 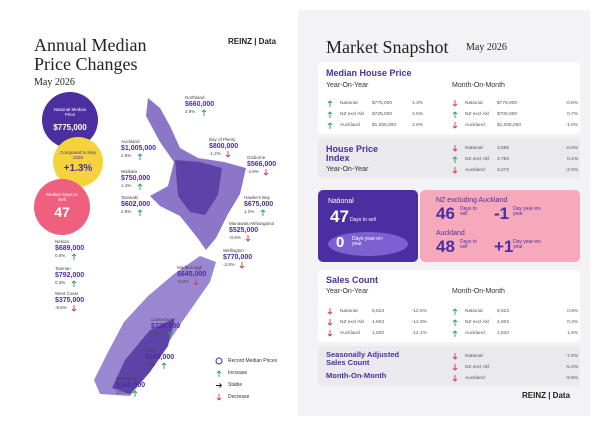 I want to click on region-name: Otago, so click(x=151, y=350).